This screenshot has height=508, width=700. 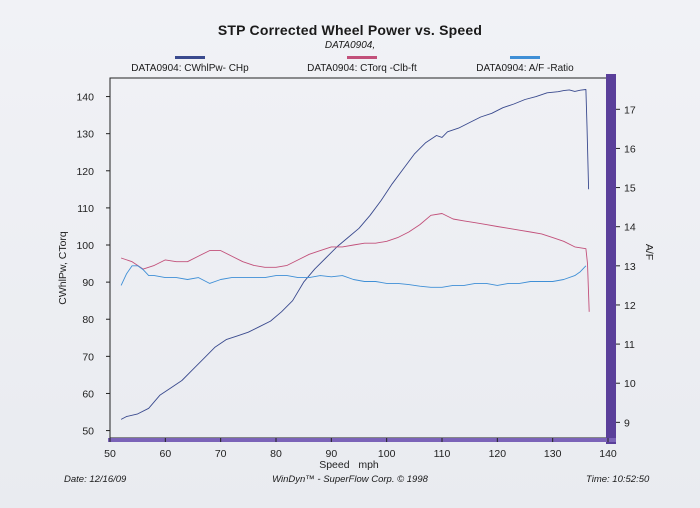 I want to click on y2-tick-label: 17, so click(x=630, y=110).